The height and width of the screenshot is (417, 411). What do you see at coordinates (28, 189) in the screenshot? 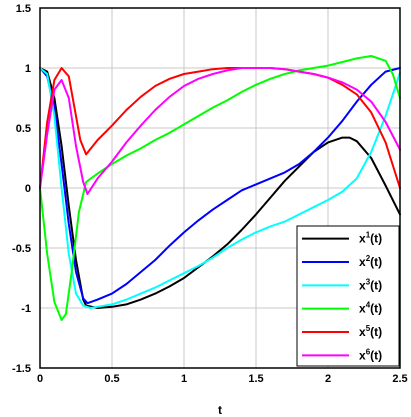
I see `y-tick-label: 0` at bounding box center [28, 189].